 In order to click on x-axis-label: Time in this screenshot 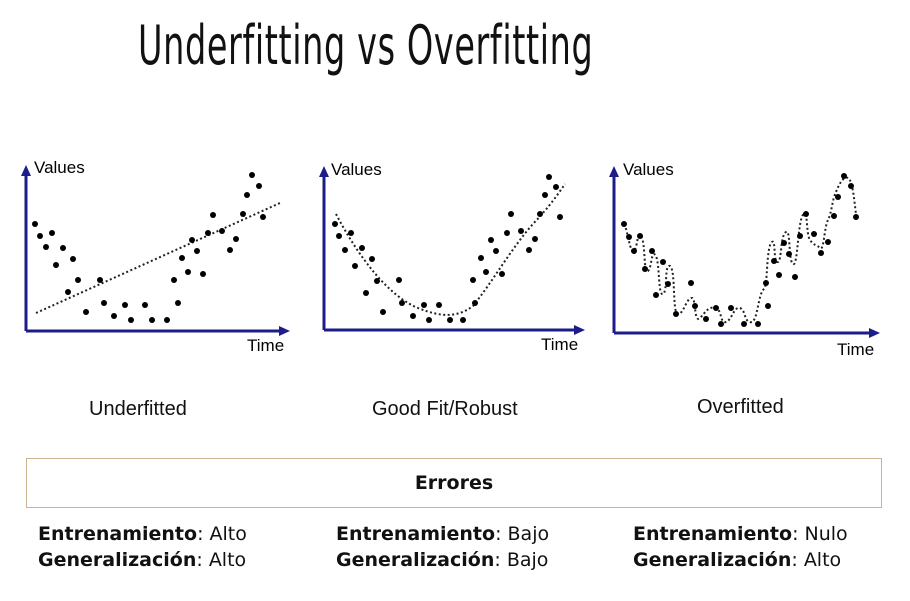, I will do `click(559, 344)`.